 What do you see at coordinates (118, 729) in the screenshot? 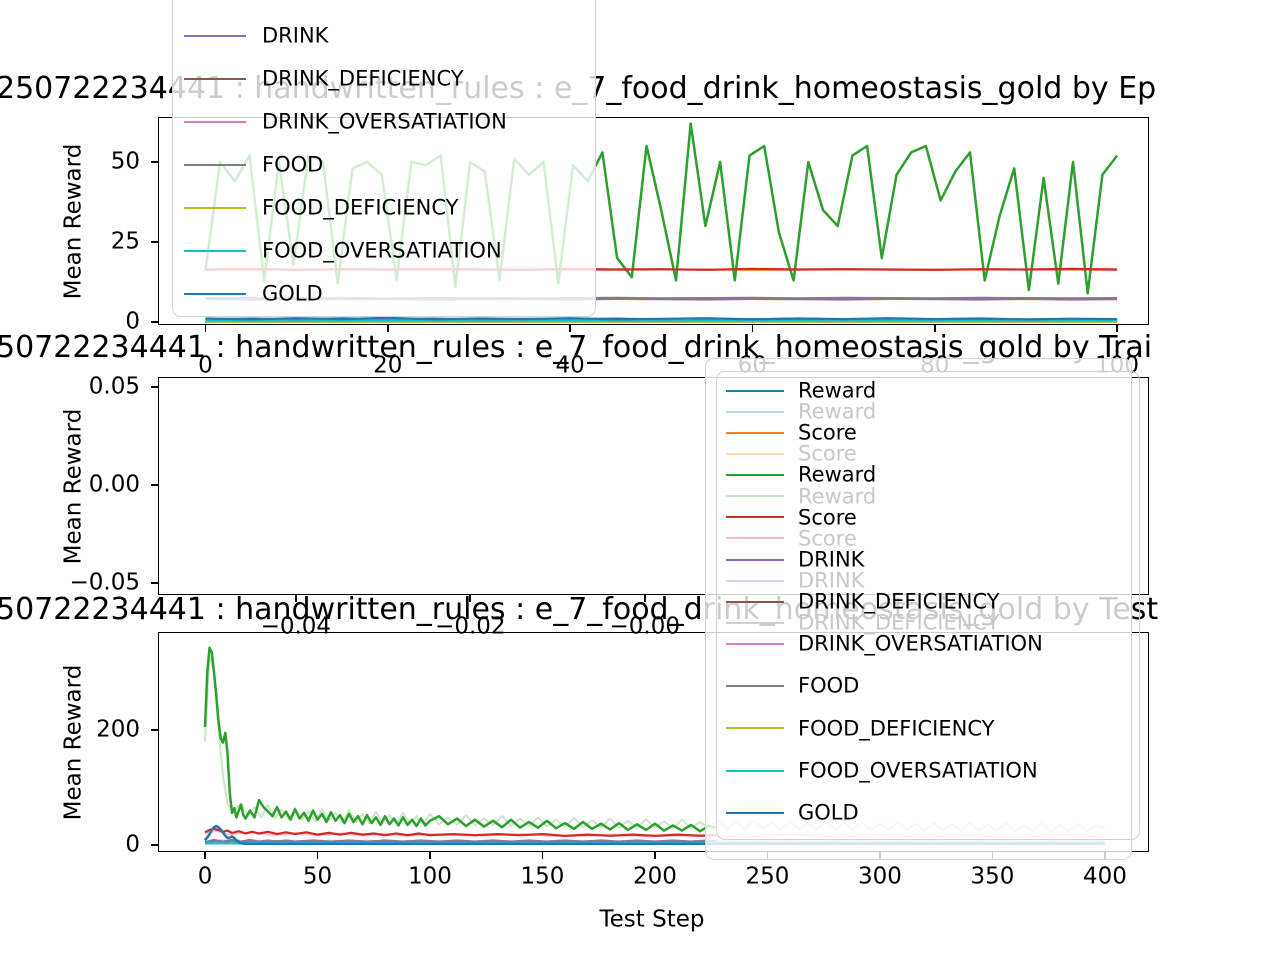
I see `y-tick-label: 200` at bounding box center [118, 729].